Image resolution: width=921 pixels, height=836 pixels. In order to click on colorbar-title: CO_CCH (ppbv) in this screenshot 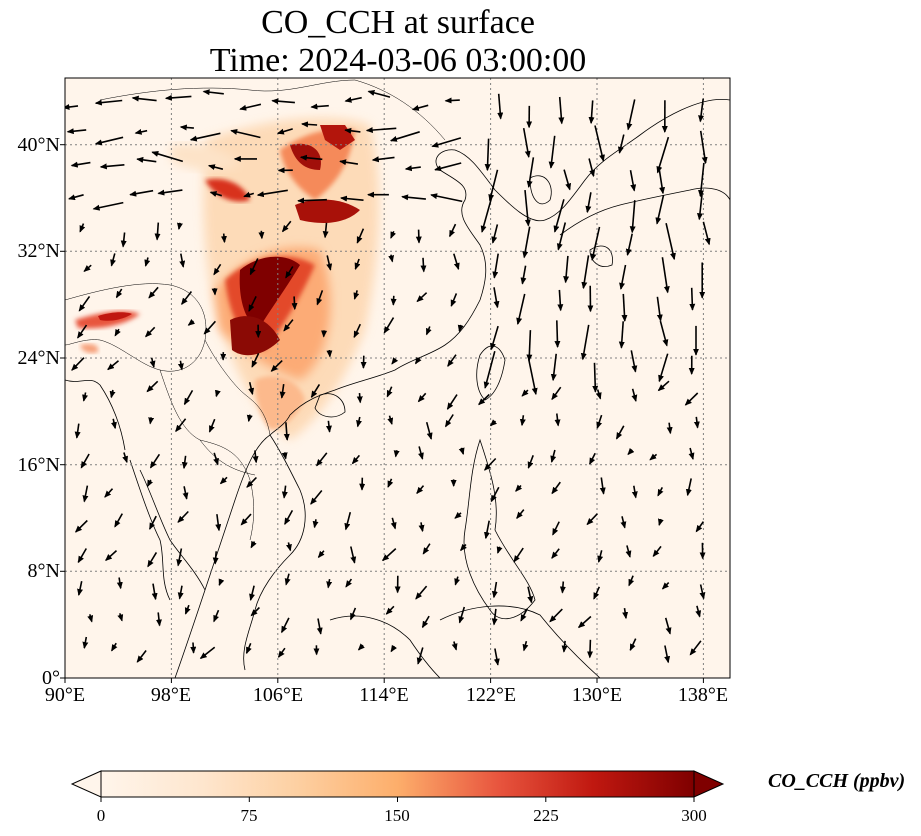, I will do `click(837, 781)`.